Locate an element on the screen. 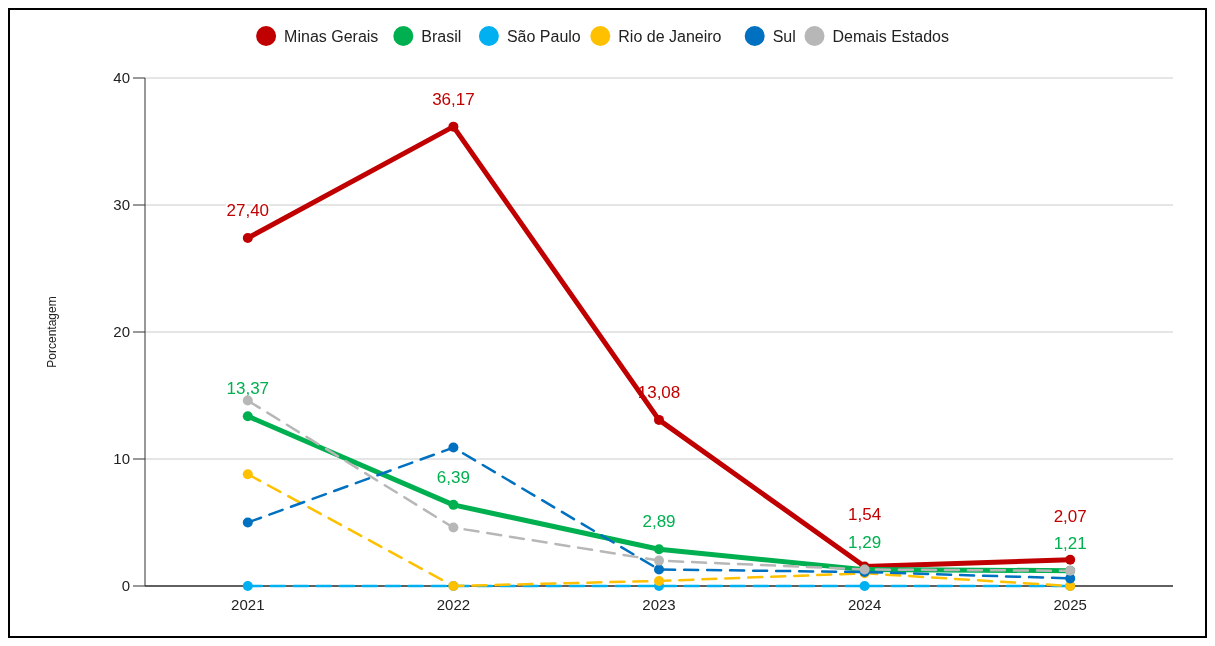  legend-label: Sul is located at coordinates (784, 36).